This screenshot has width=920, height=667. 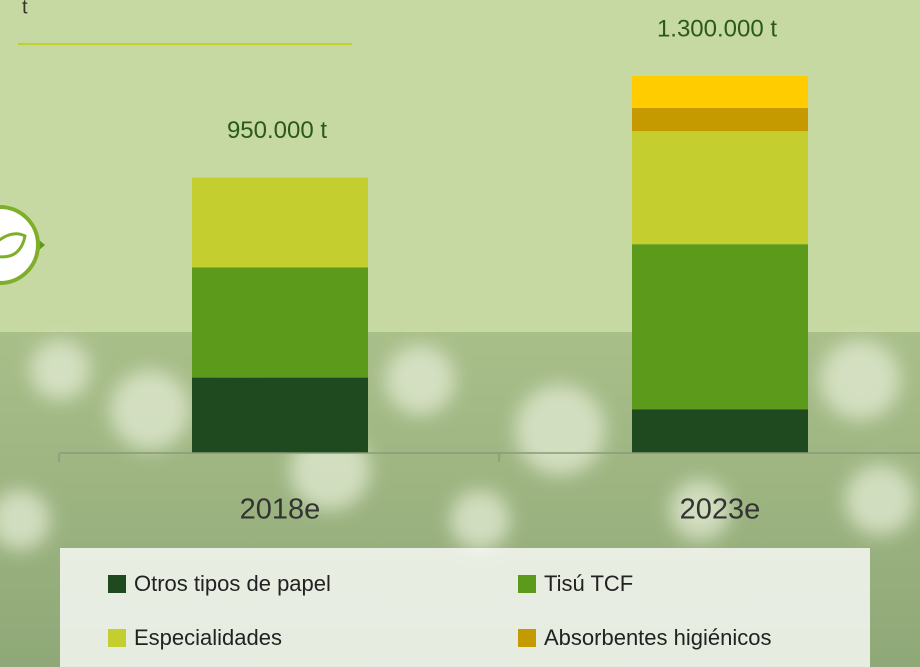 I want to click on legend-label: Especialidades, so click(x=208, y=637).